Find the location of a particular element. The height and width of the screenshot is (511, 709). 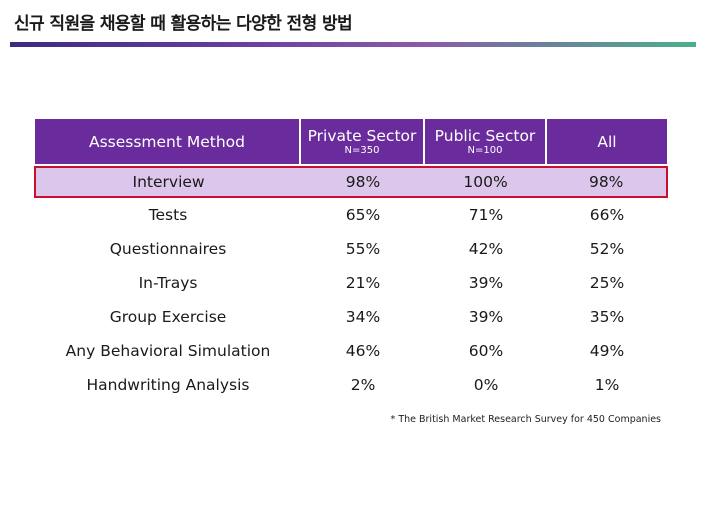

public-cell: 60% is located at coordinates (486, 351).